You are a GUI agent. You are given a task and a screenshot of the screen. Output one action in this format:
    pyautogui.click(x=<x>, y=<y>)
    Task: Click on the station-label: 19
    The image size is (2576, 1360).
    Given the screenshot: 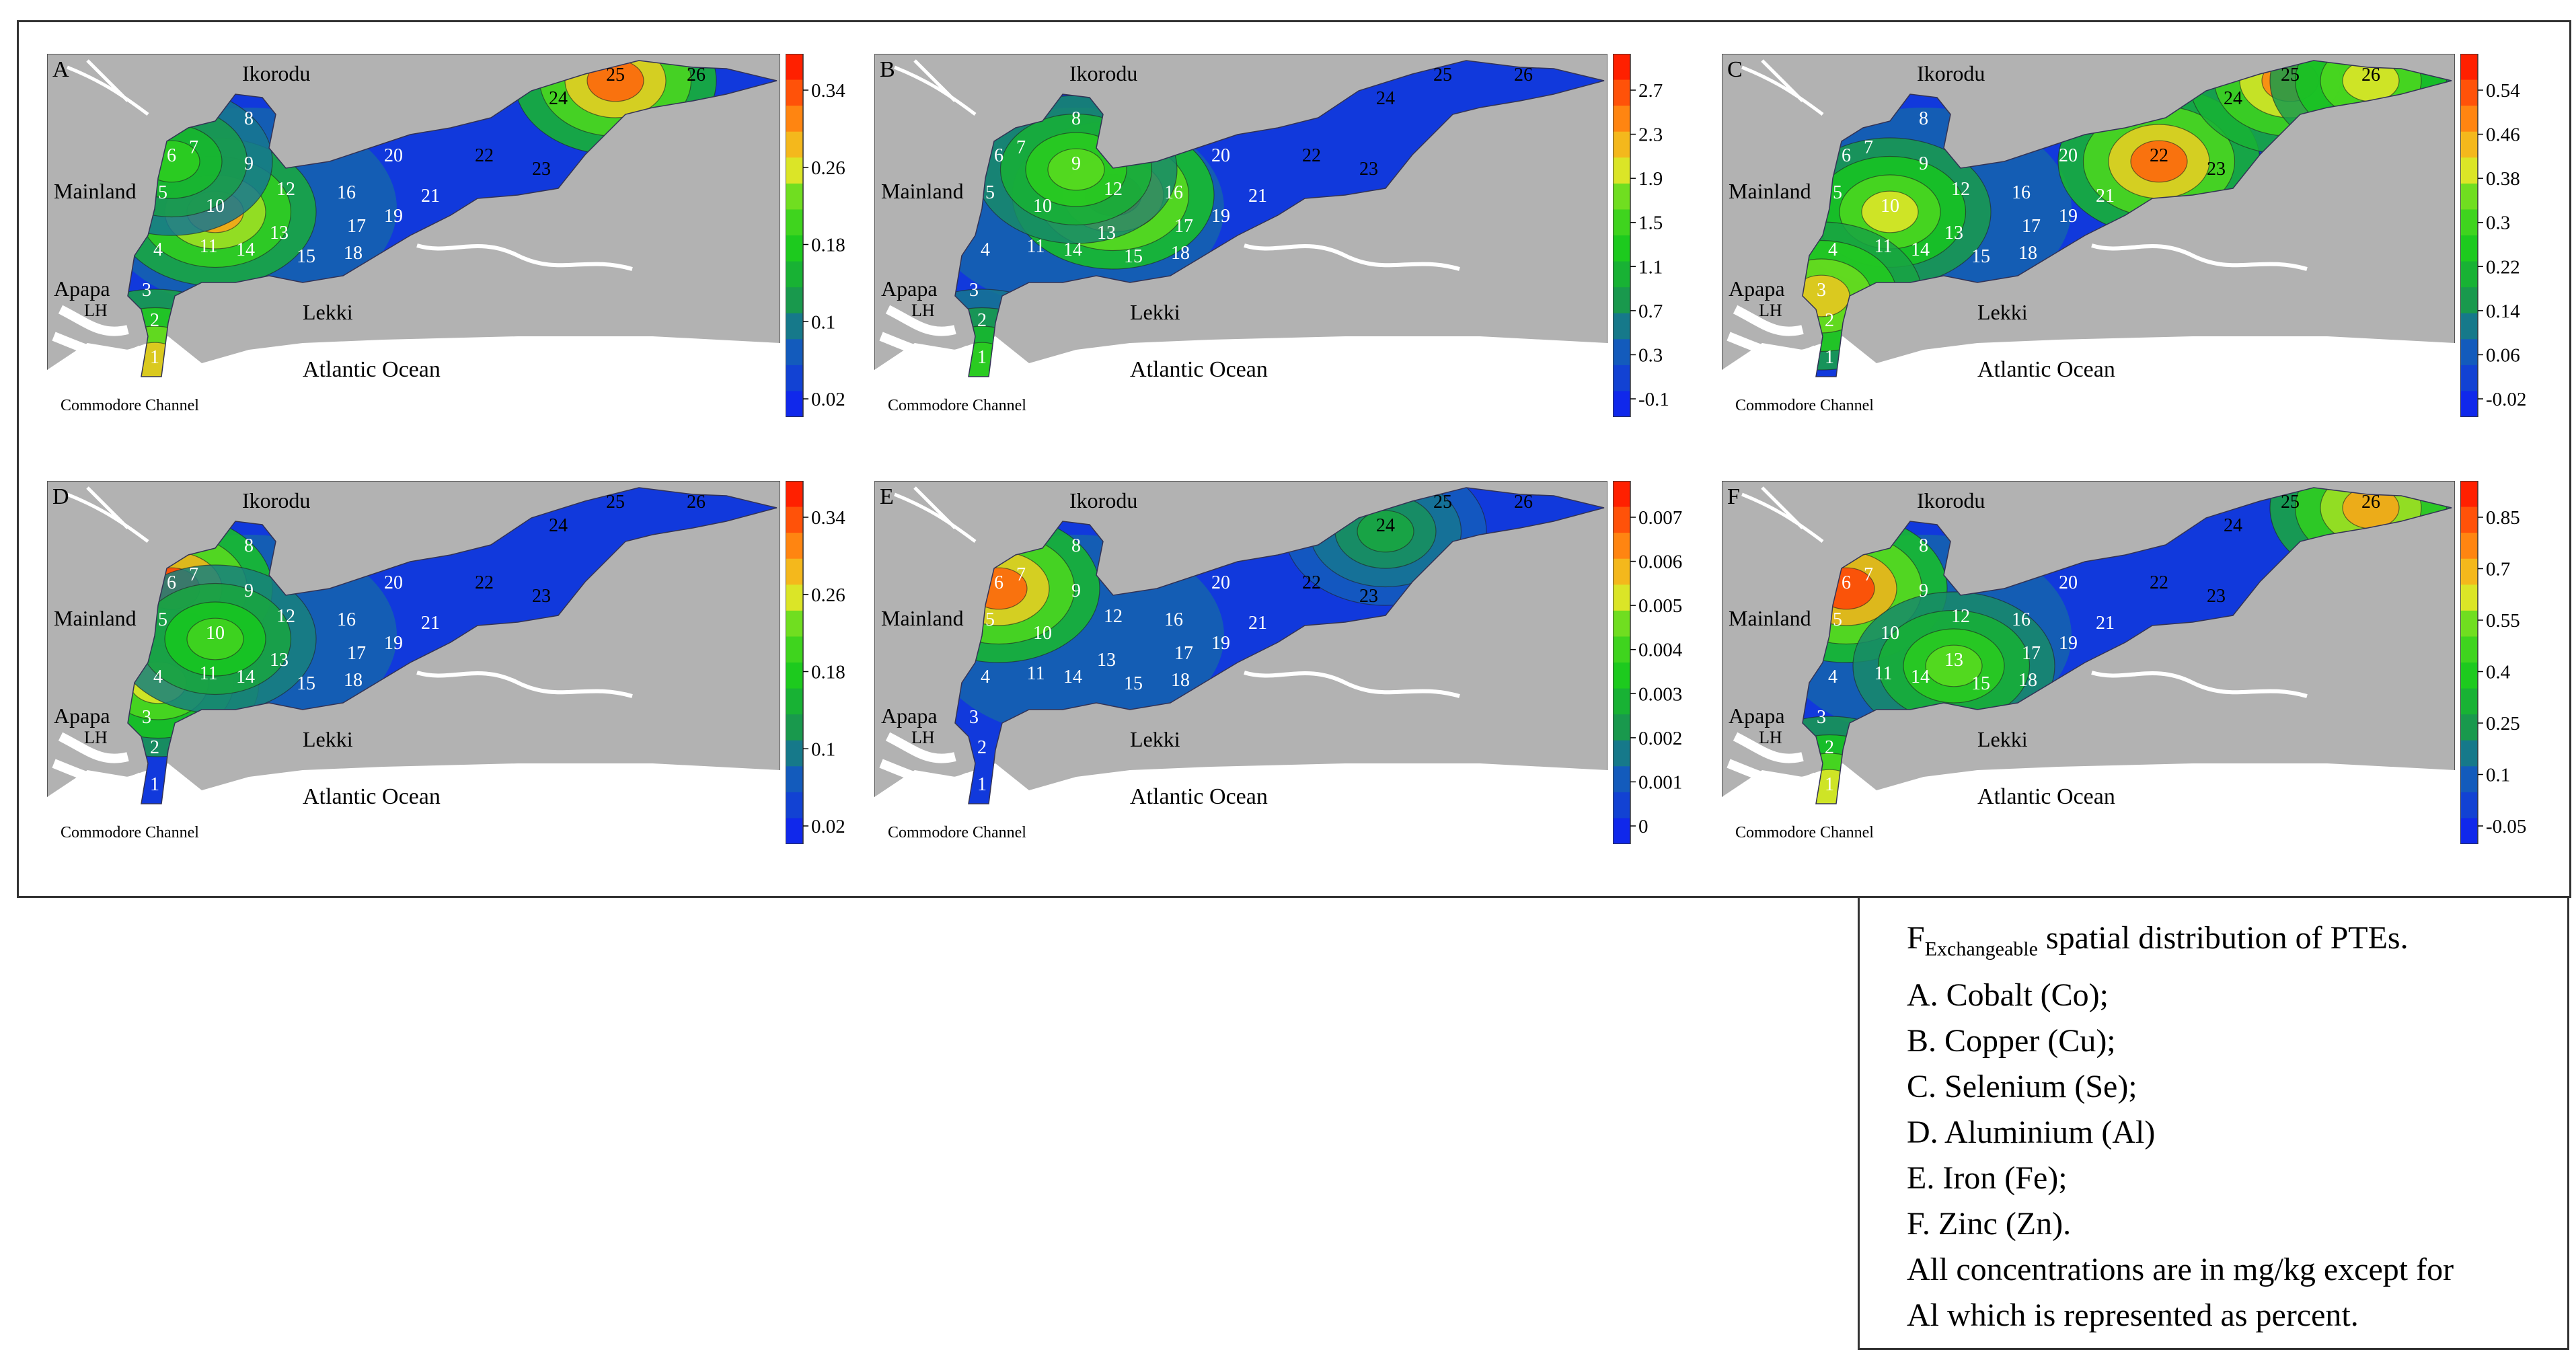 What is the action you would take?
    pyautogui.click(x=2068, y=643)
    